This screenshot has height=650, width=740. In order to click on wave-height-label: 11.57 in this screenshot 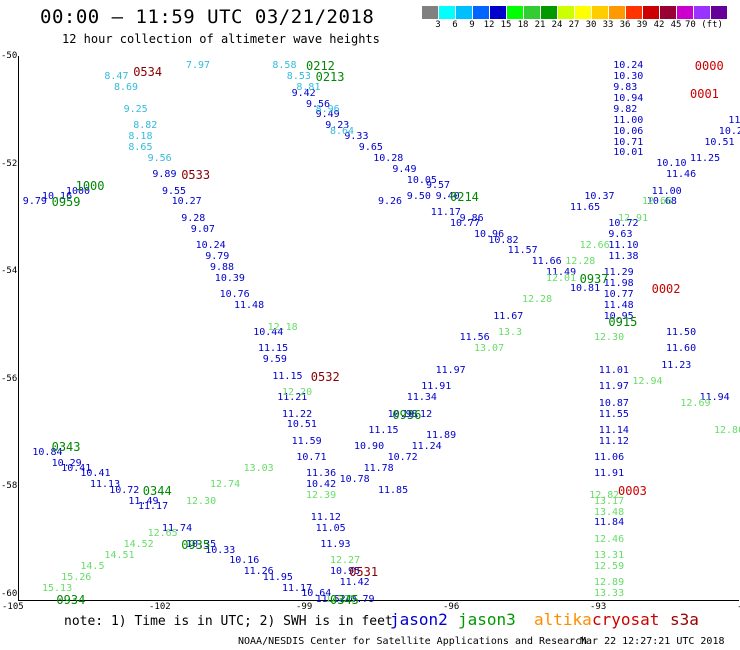, I will do `click(522, 251)`.